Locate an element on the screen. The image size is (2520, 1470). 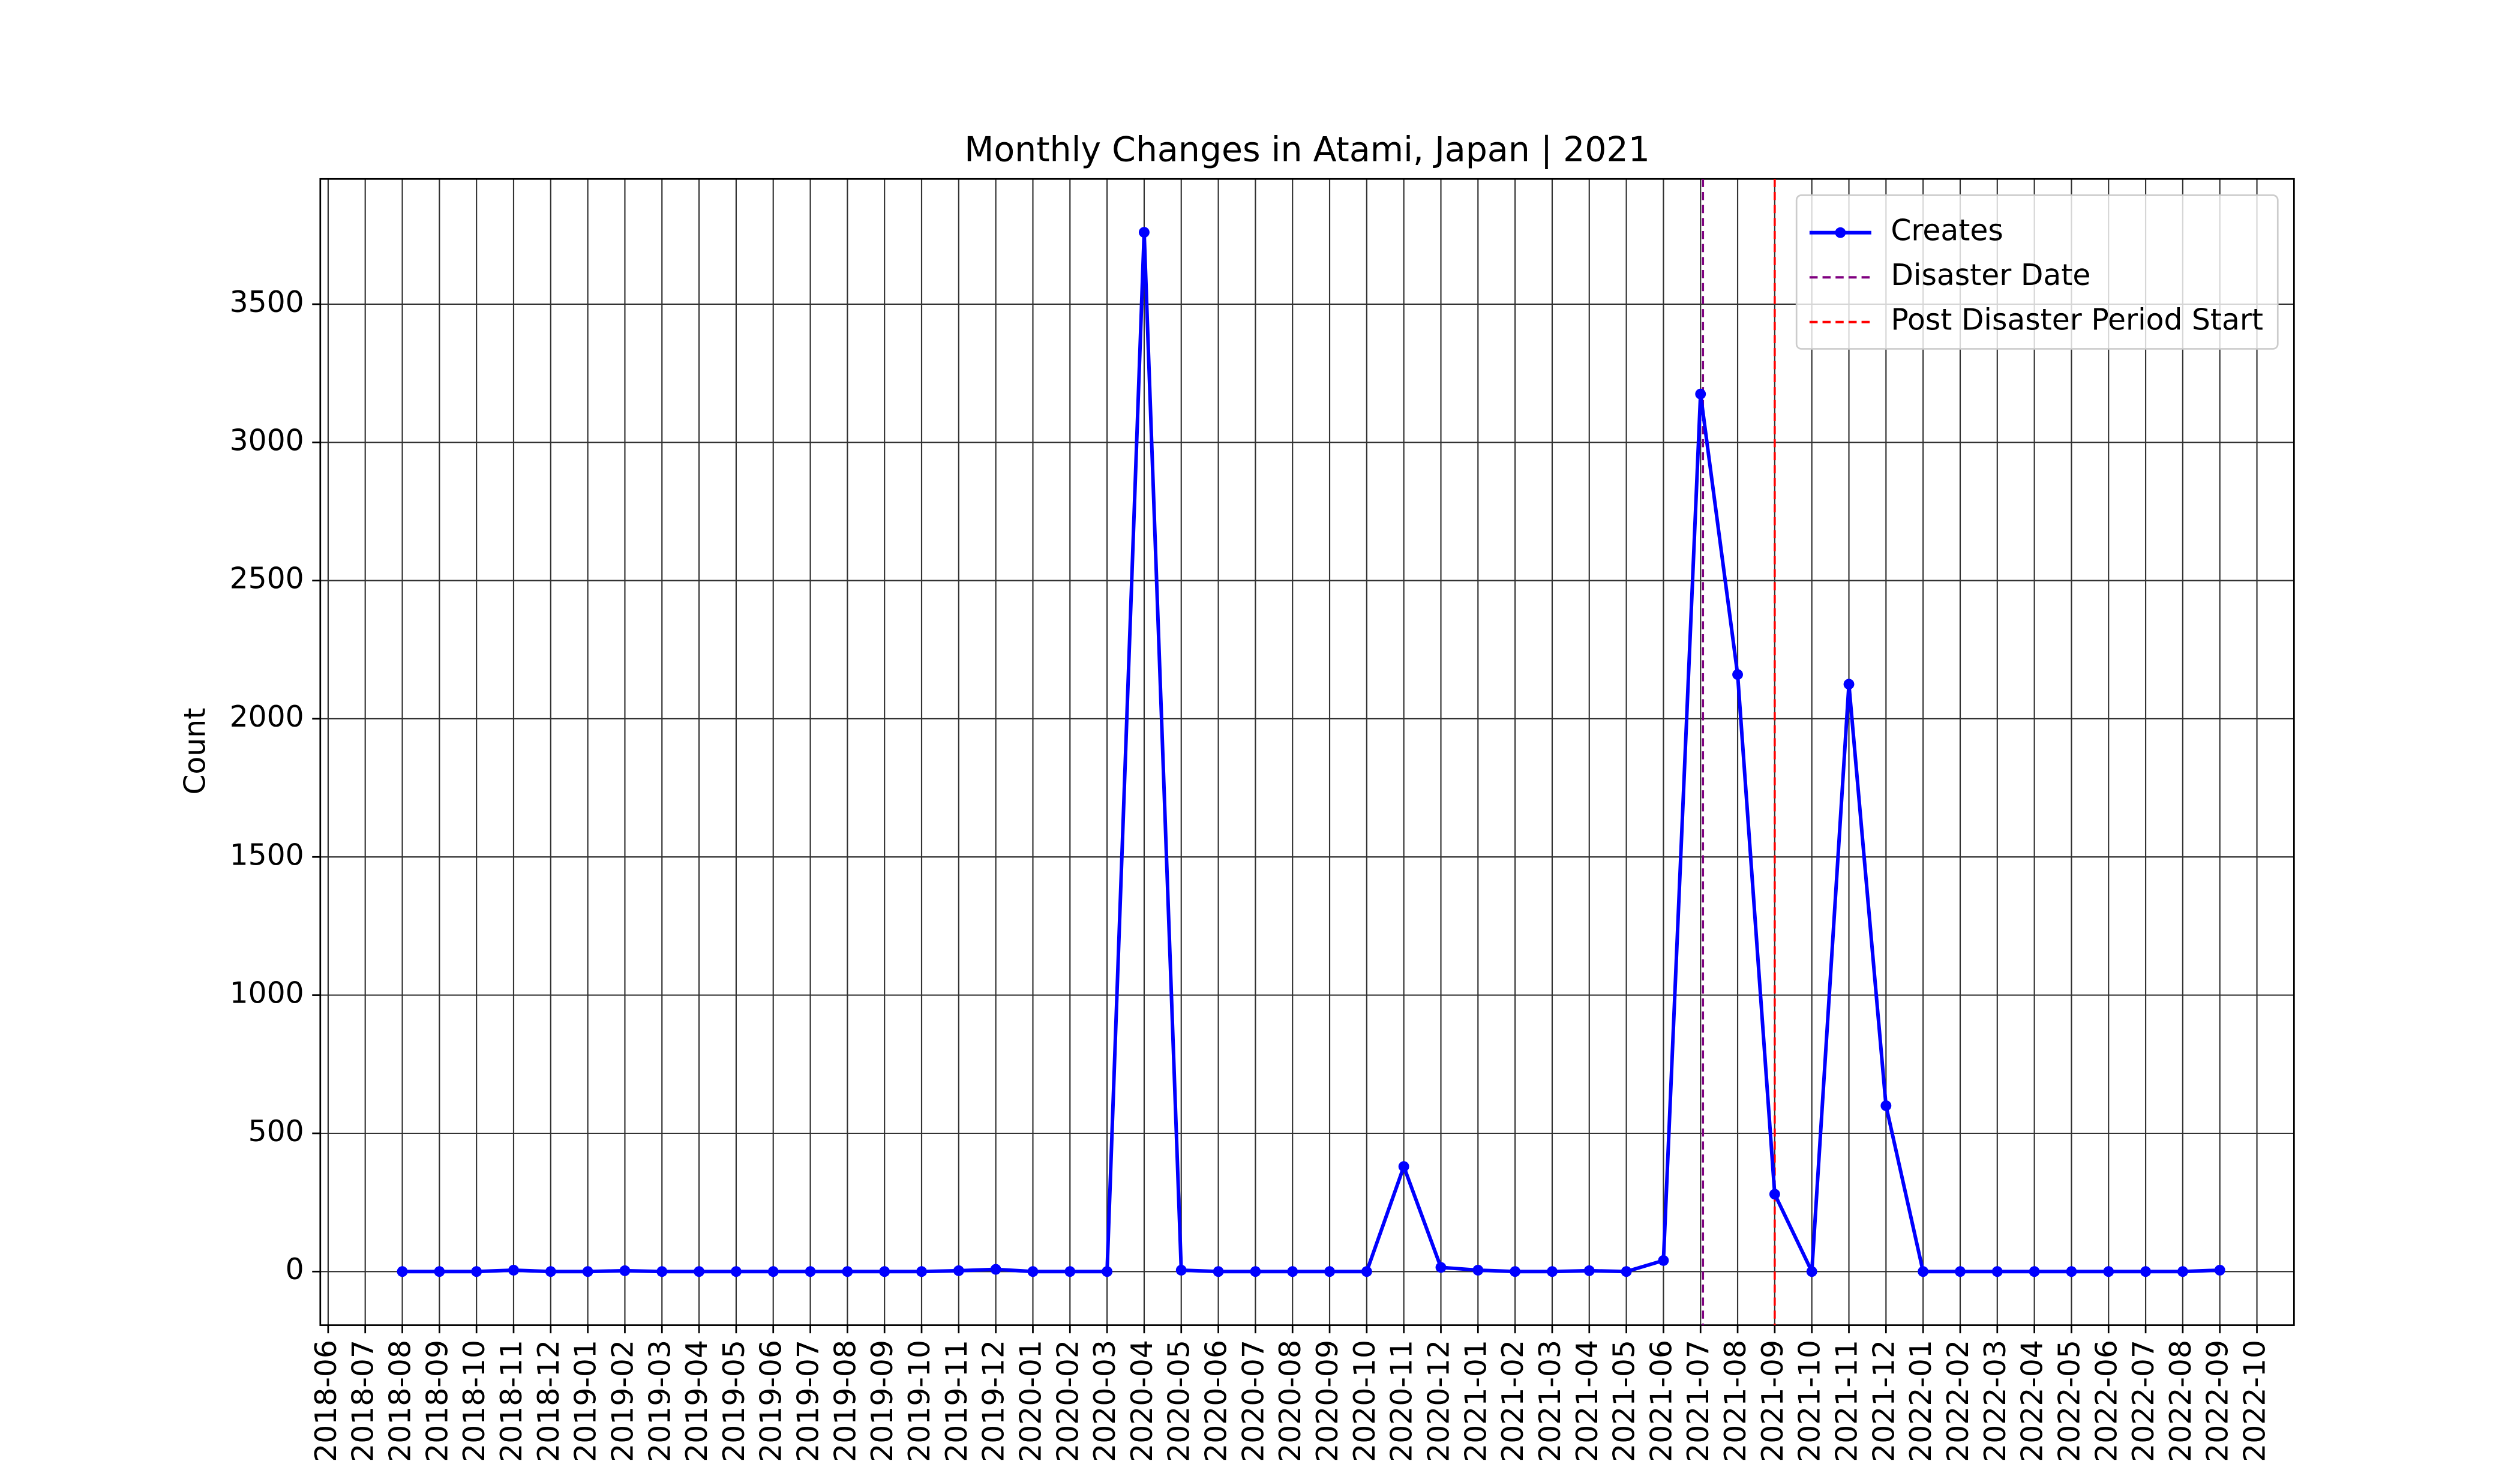
x-tick-label: 2019-07 is located at coordinates (808, 1401).